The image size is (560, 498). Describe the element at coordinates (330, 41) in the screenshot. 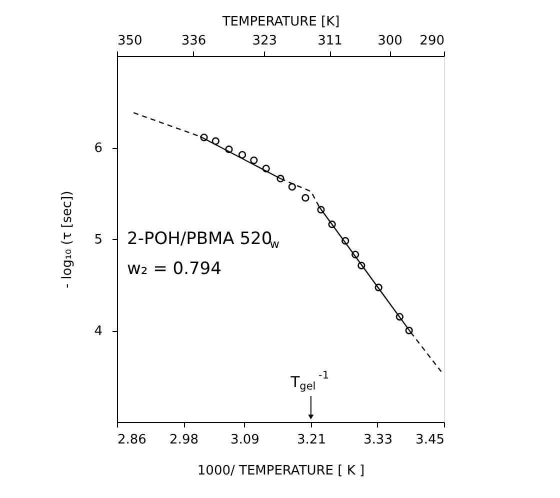

I see `x2-tick-label: 311` at that location.